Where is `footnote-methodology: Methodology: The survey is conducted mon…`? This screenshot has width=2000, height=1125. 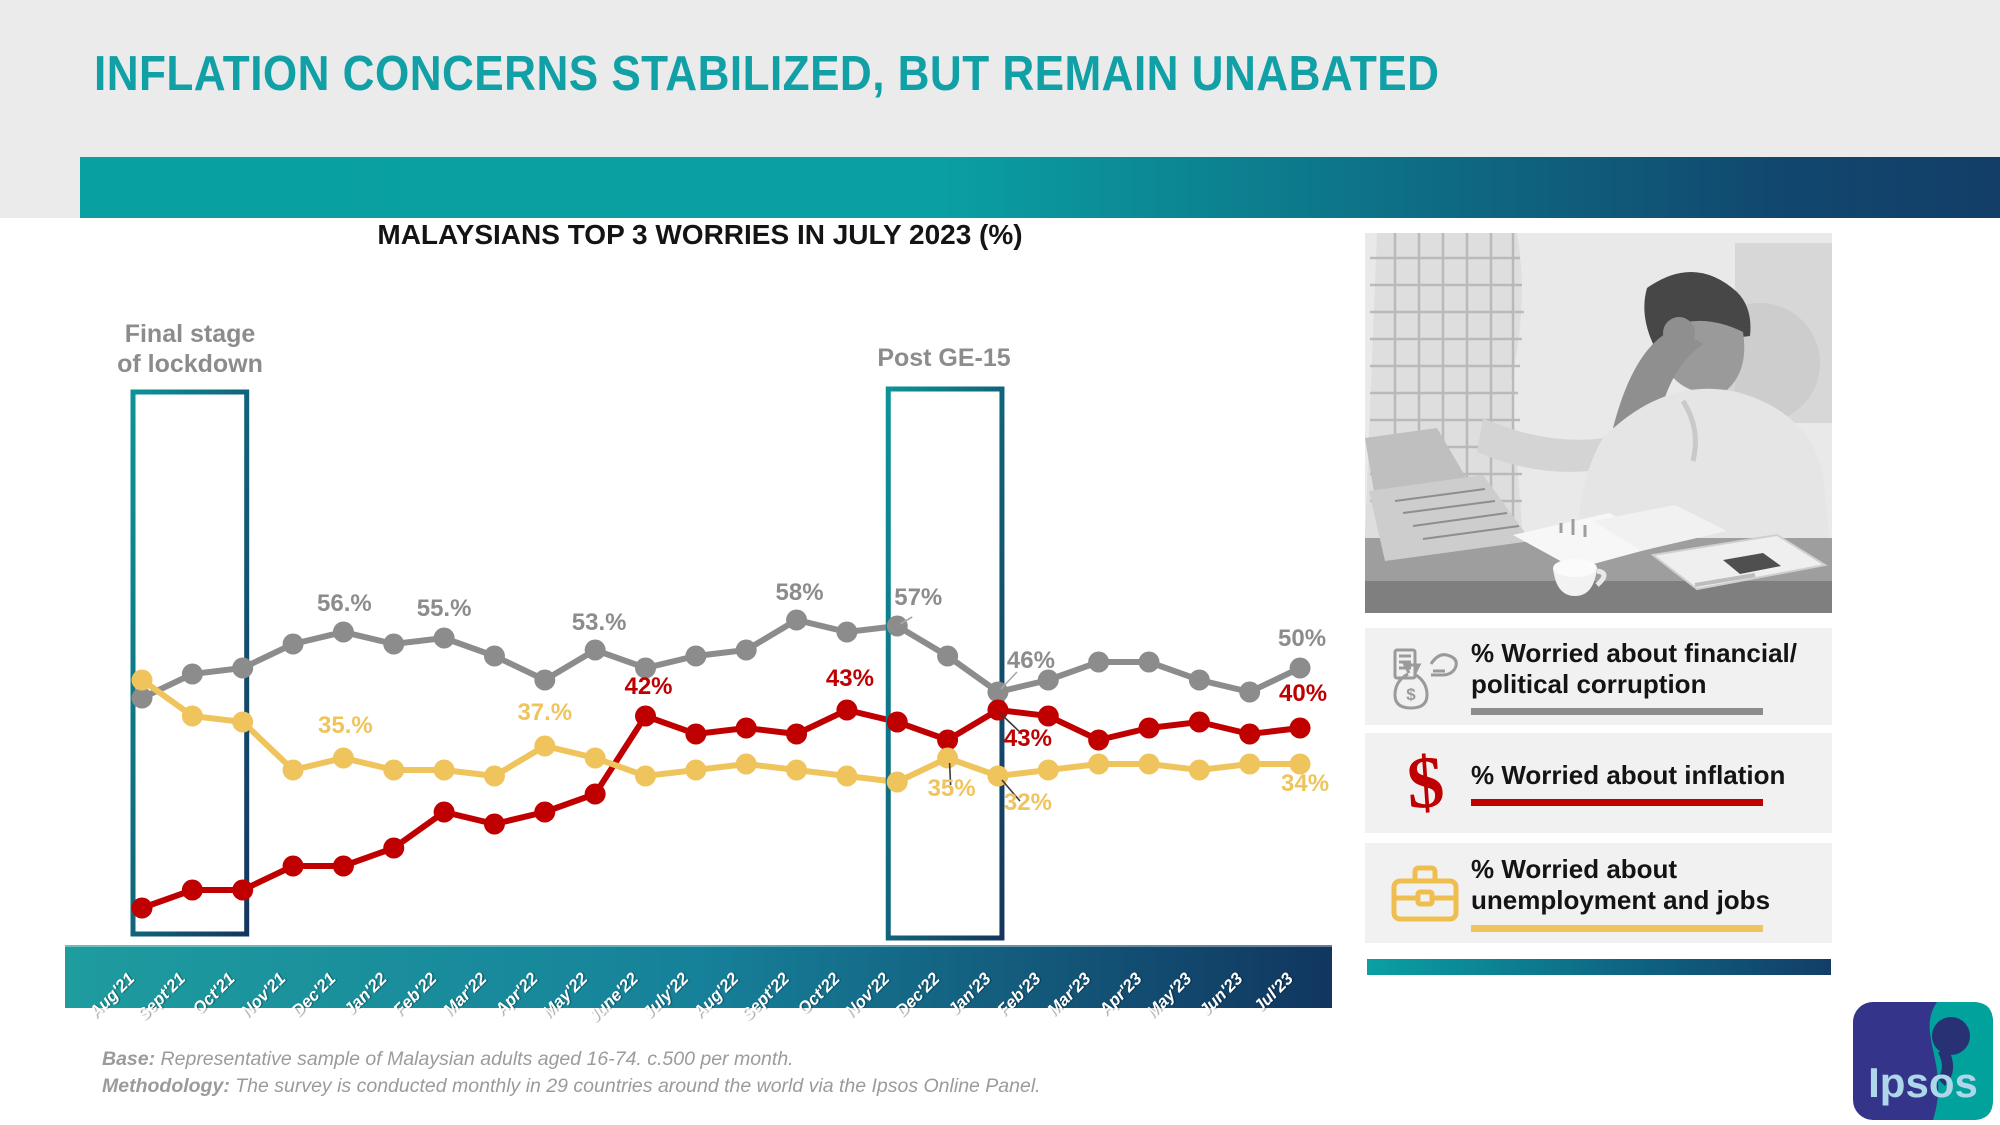
footnote-methodology: Methodology: The survey is conducted mon… is located at coordinates (571, 1086).